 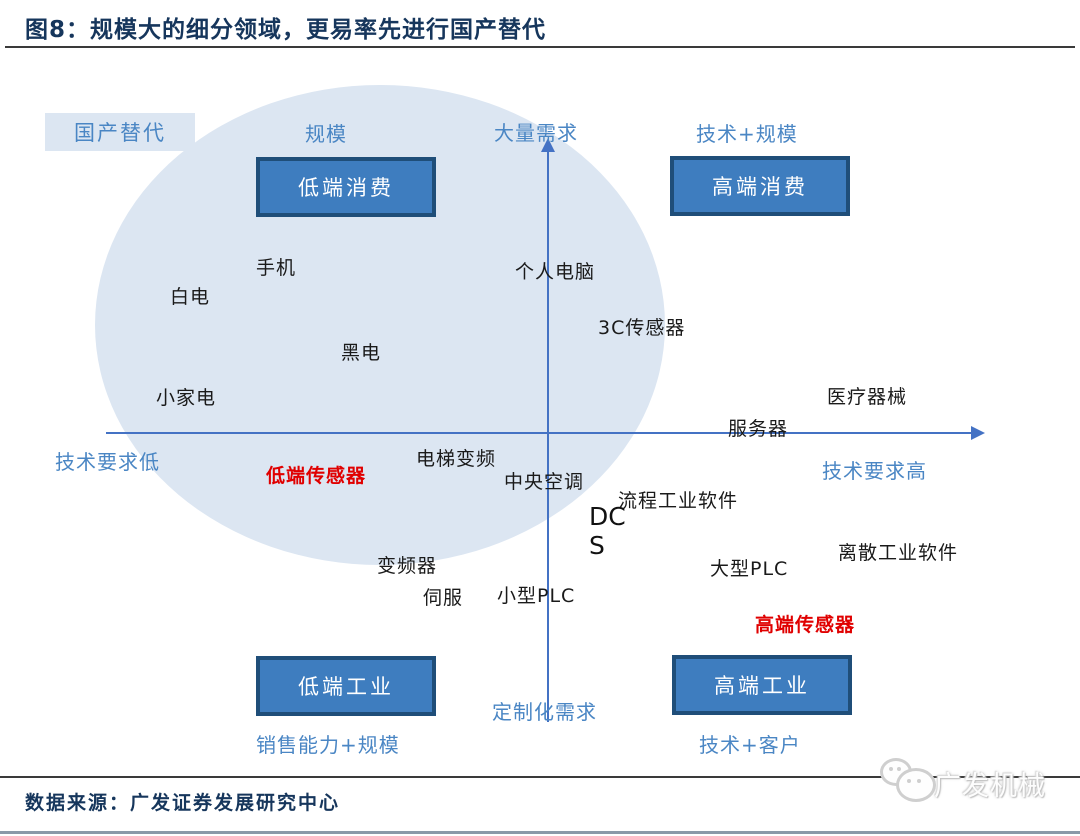 What do you see at coordinates (276, 268) in the screenshot?
I see `item-mobile-phones: 手机` at bounding box center [276, 268].